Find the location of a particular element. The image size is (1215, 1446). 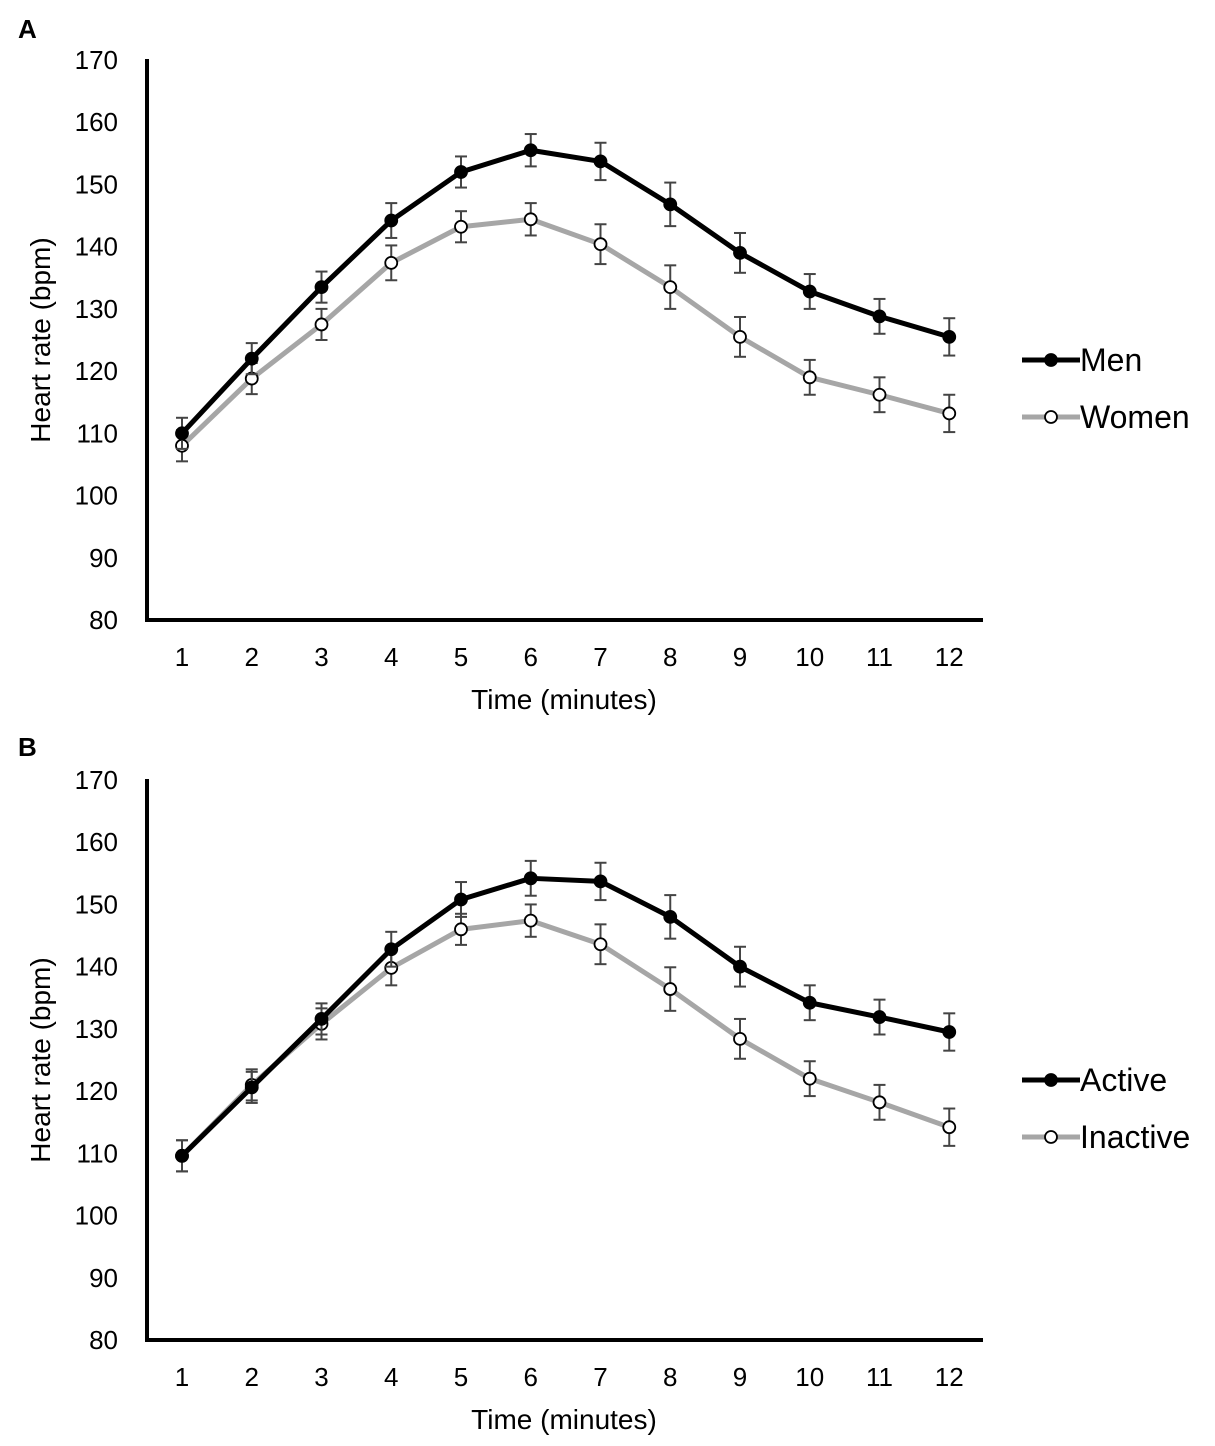

x-tick-label: 3 is located at coordinates (321, 1377).